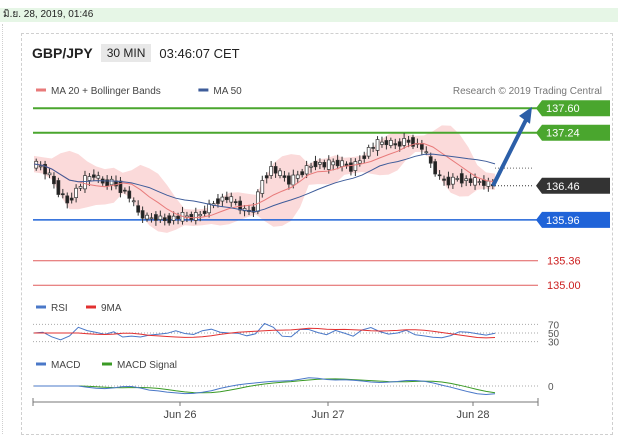 The width and height of the screenshot is (623, 443). I want to click on ma20-line, so click(264, 181).